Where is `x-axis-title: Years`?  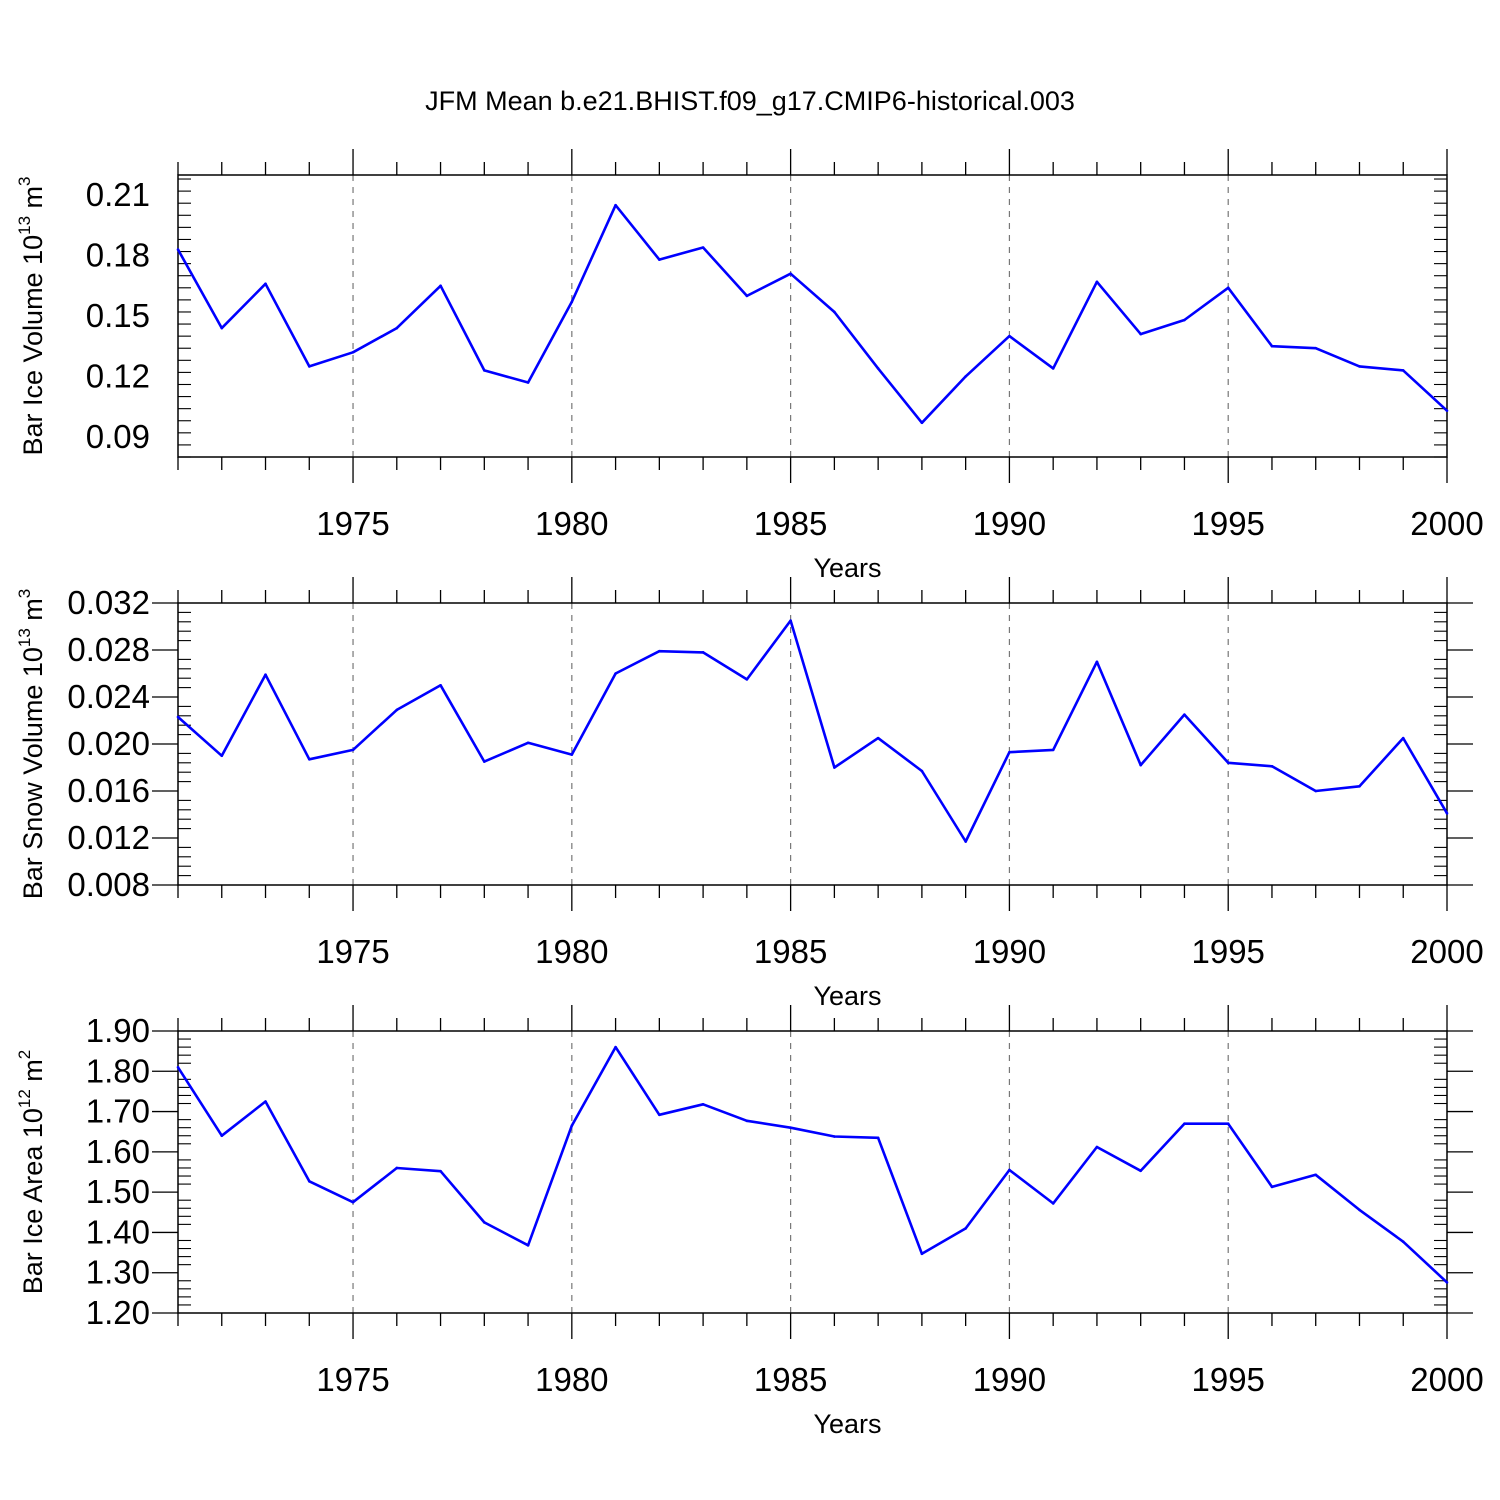 x-axis-title: Years is located at coordinates (847, 1424).